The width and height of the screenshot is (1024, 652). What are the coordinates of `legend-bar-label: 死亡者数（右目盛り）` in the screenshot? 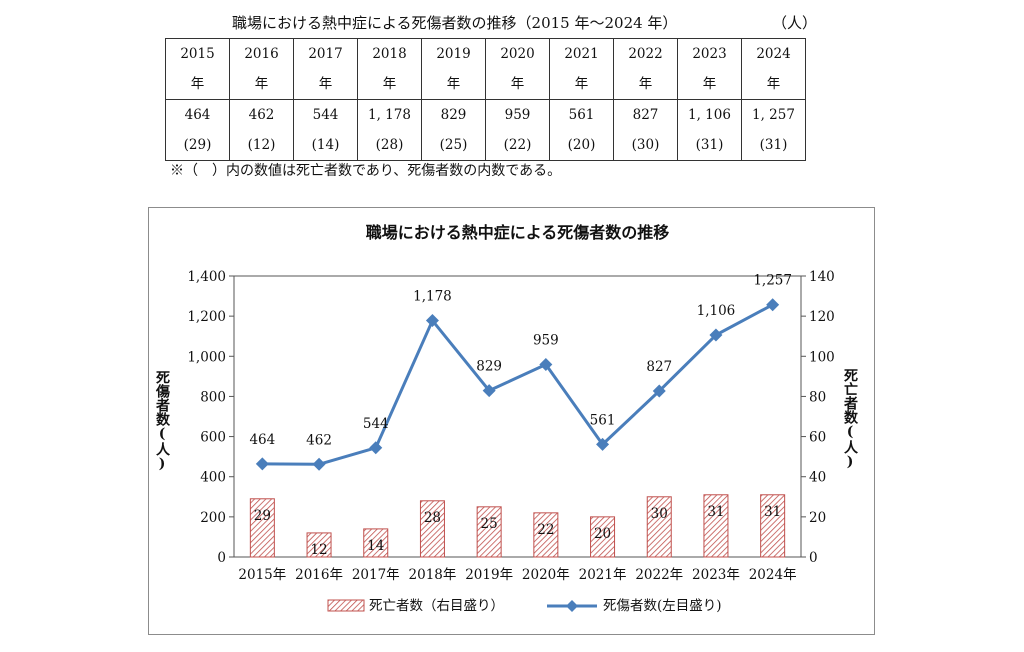 It's located at (436, 606).